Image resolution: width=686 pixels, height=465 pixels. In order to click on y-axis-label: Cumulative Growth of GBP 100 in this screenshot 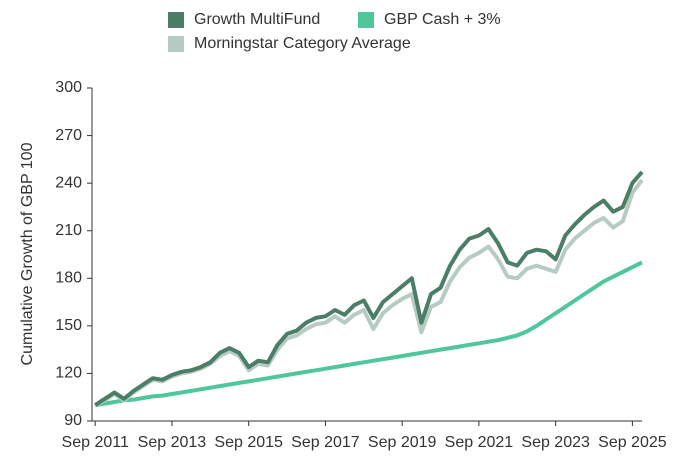, I will do `click(27, 253)`.